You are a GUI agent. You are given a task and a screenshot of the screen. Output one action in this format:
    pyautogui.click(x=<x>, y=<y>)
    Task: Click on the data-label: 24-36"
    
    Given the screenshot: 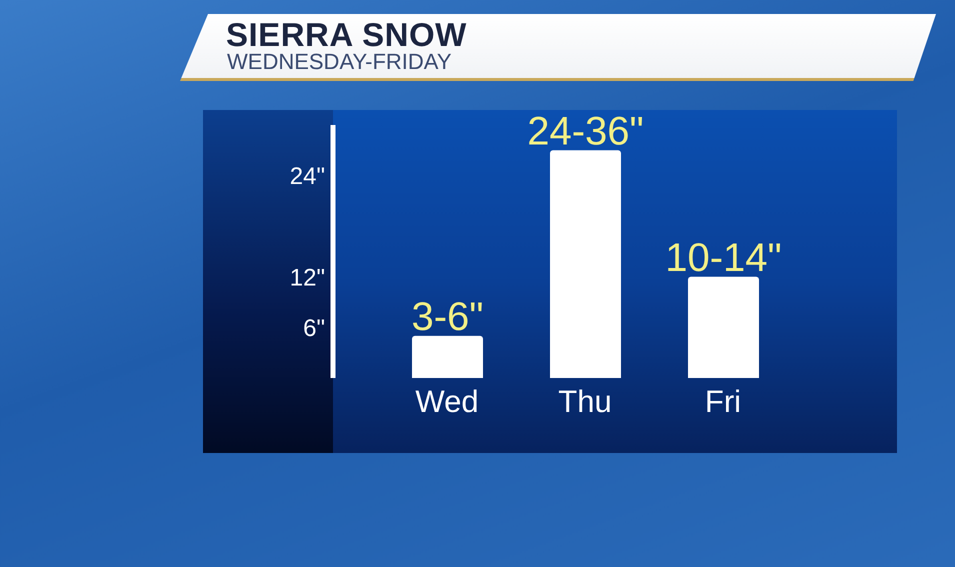 What is the action you would take?
    pyautogui.click(x=585, y=131)
    